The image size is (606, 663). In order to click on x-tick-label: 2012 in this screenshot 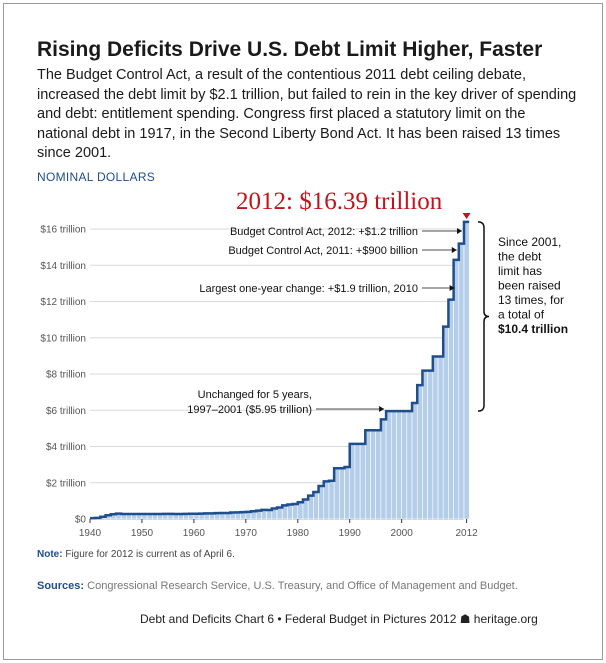, I will do `click(466, 533)`.